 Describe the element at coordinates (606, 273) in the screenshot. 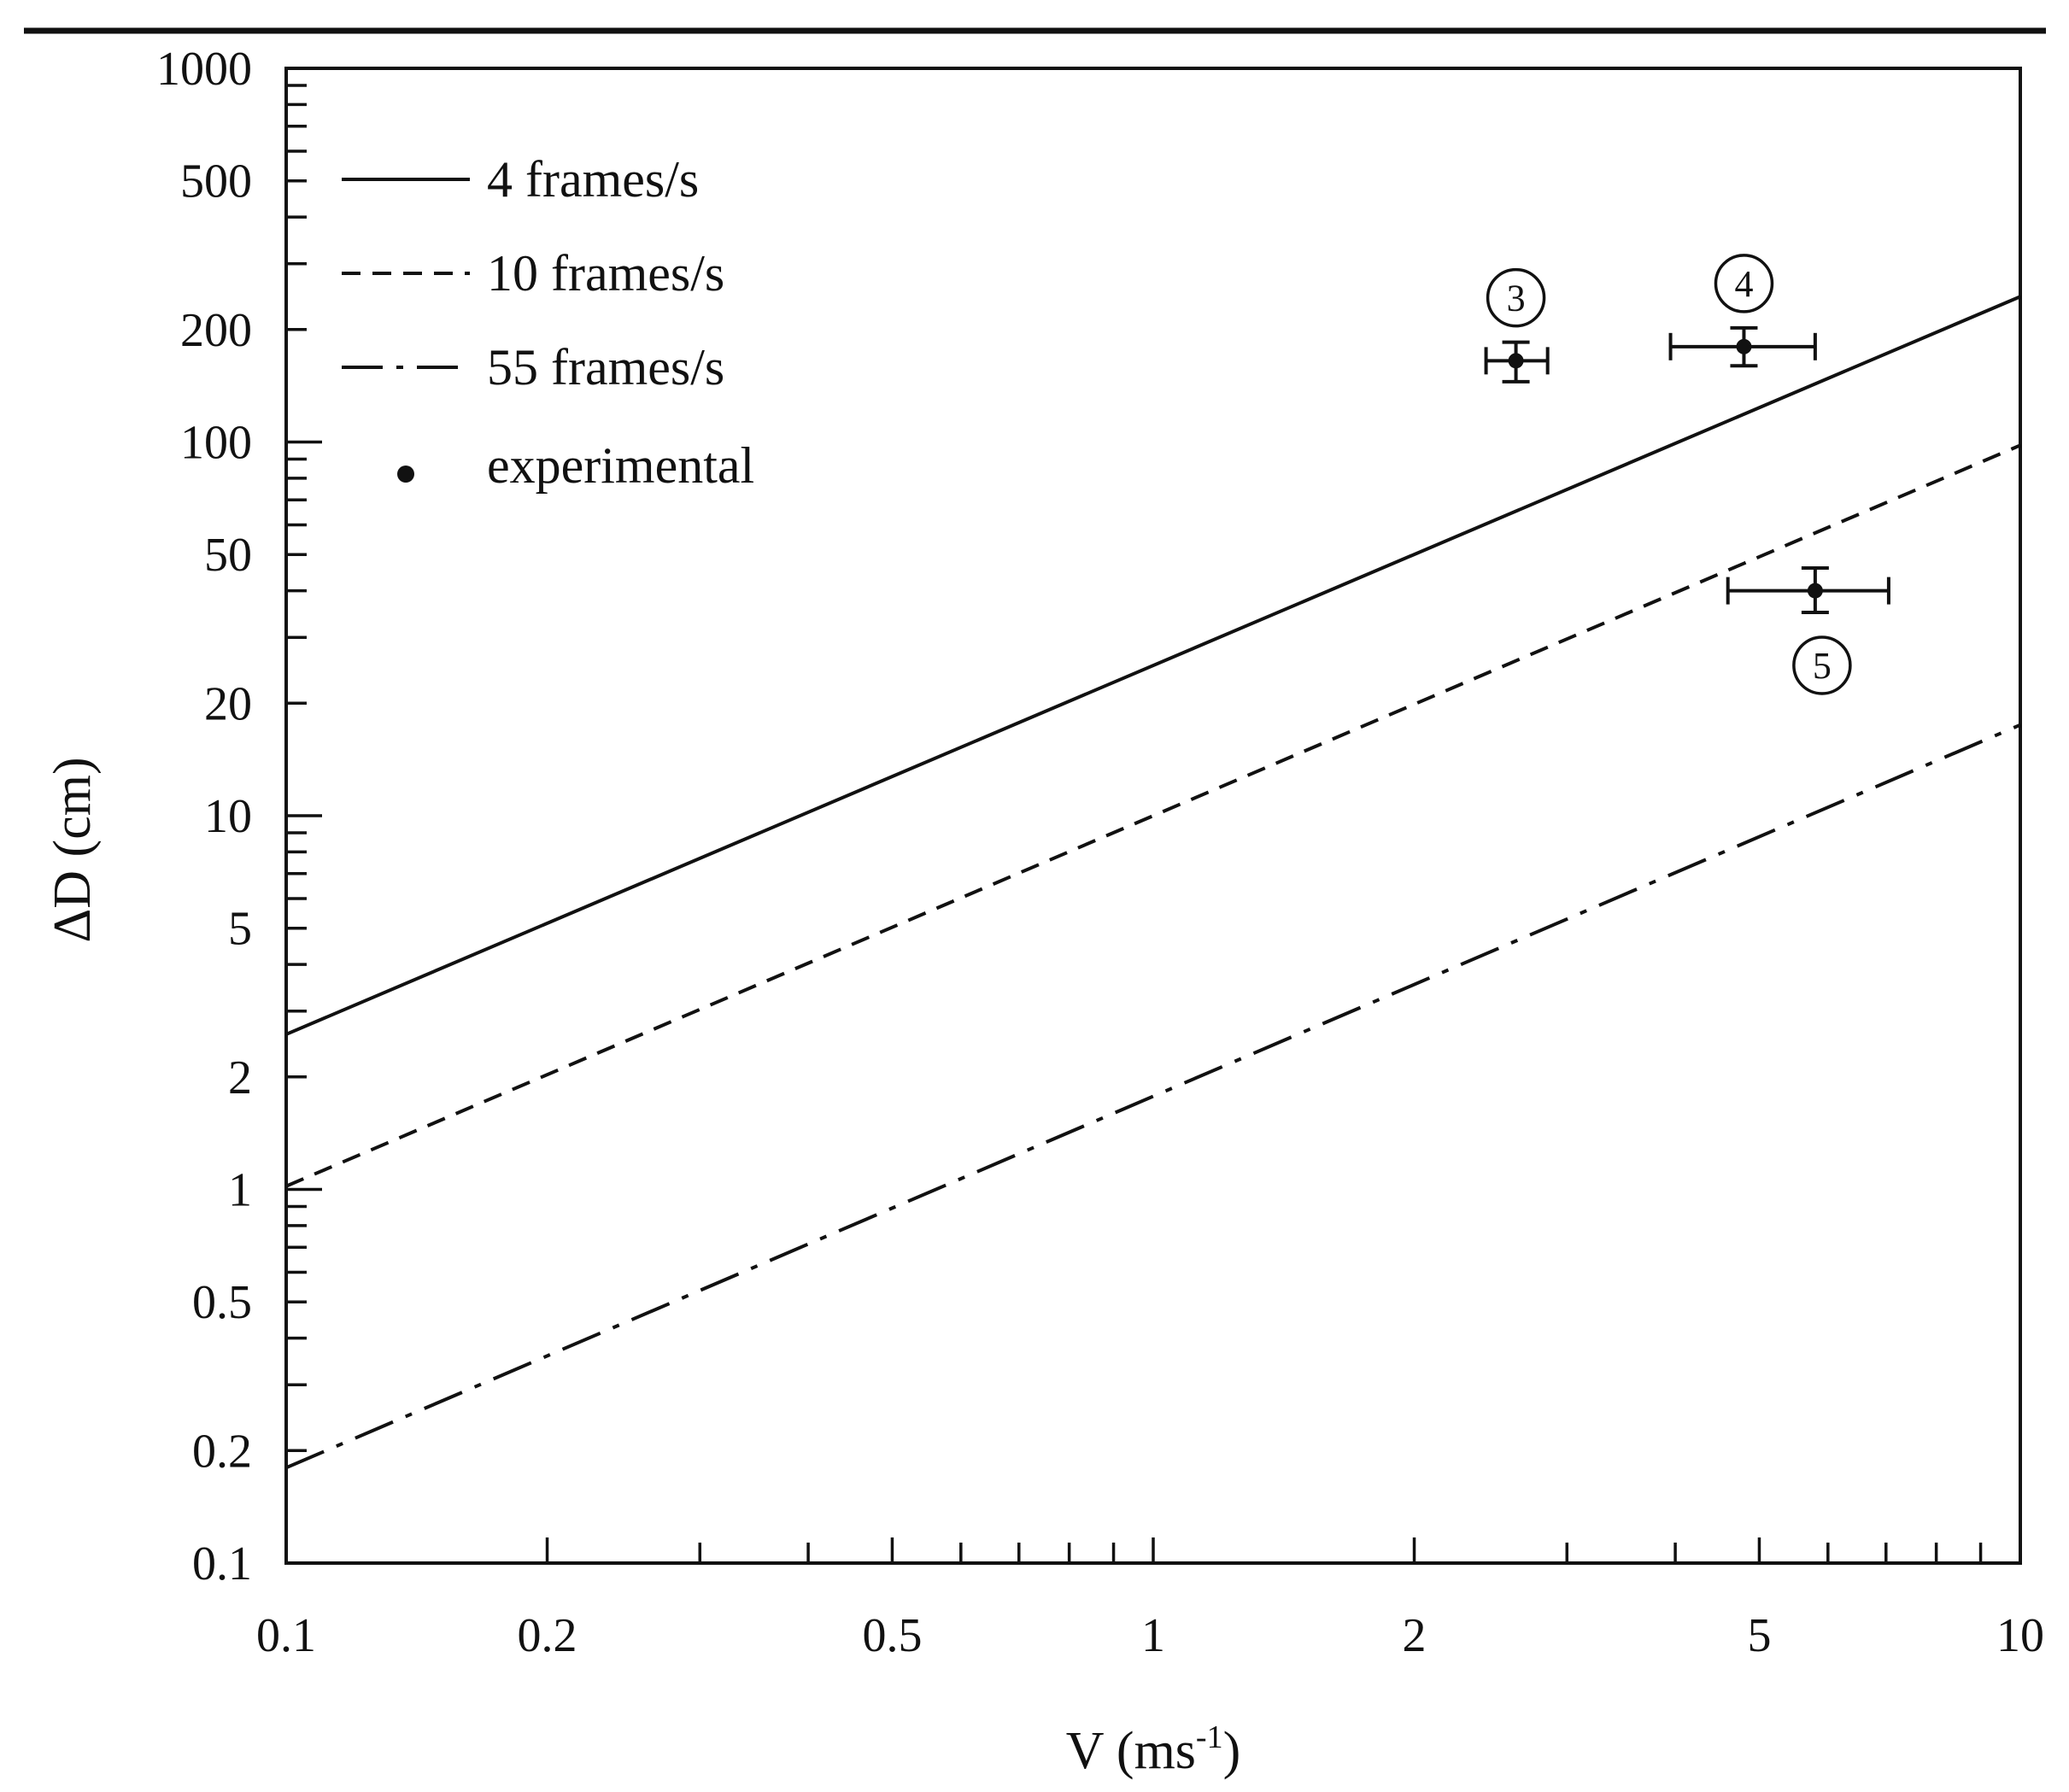

I see `legend-label: 10 frames/s` at that location.